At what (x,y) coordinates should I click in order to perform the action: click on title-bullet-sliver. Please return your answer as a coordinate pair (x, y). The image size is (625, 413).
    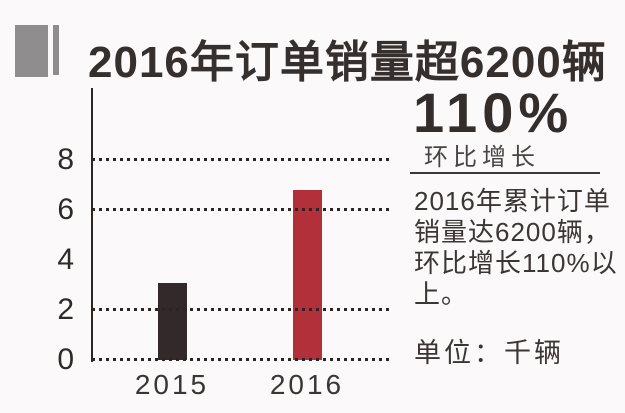
    Looking at the image, I should click on (56, 50).